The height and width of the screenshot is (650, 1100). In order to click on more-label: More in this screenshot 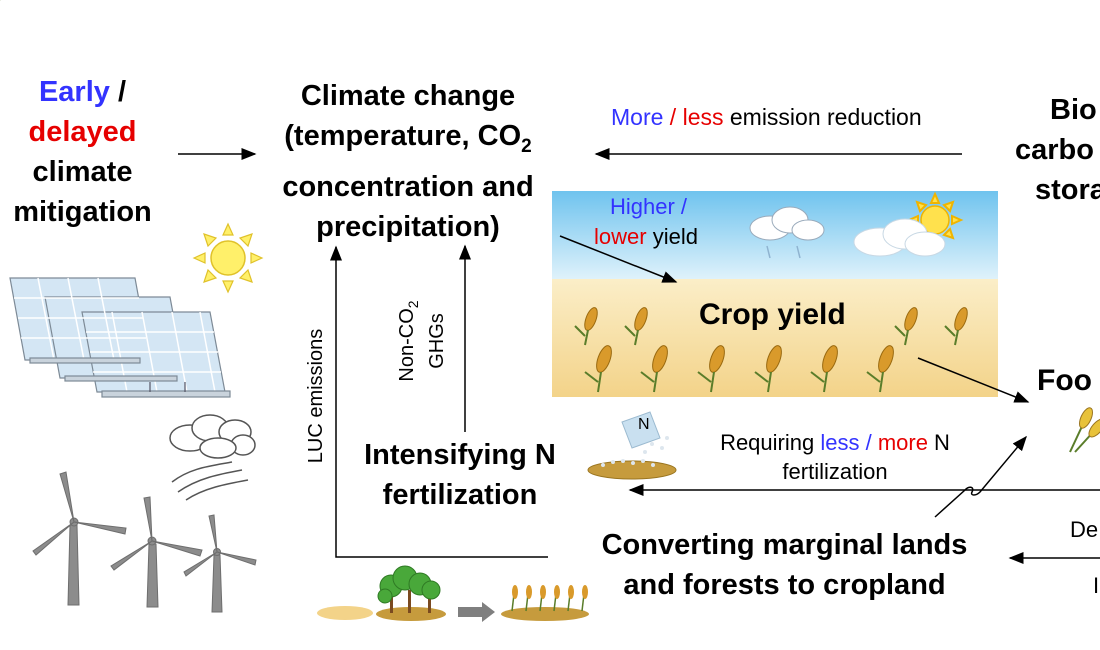, I will do `click(637, 117)`.